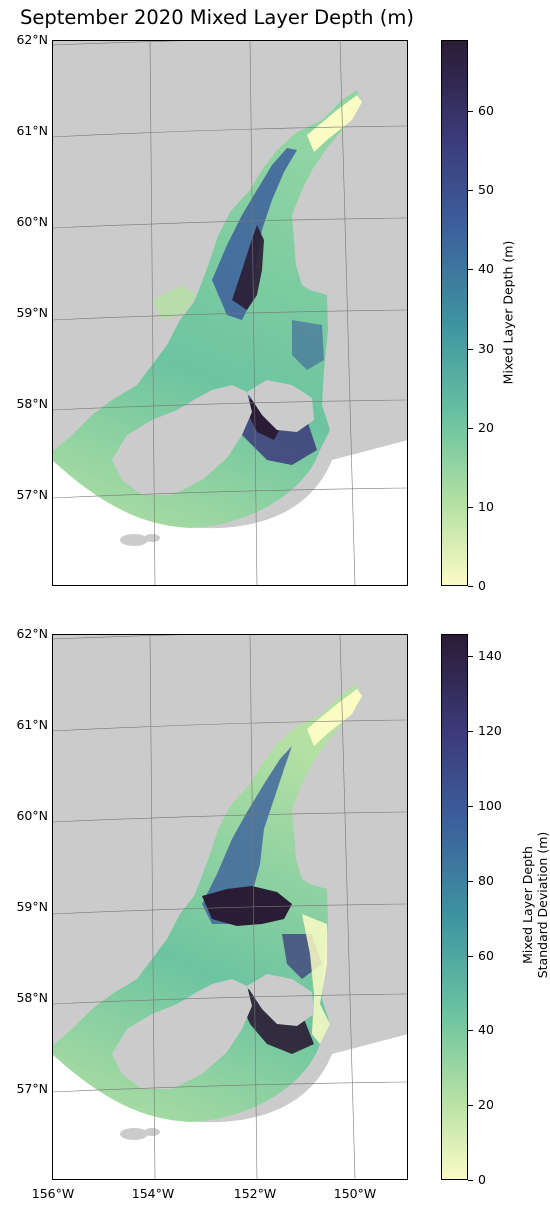 The width and height of the screenshot is (550, 1211). Describe the element at coordinates (454, 313) in the screenshot. I see `colorbar-mld` at that location.